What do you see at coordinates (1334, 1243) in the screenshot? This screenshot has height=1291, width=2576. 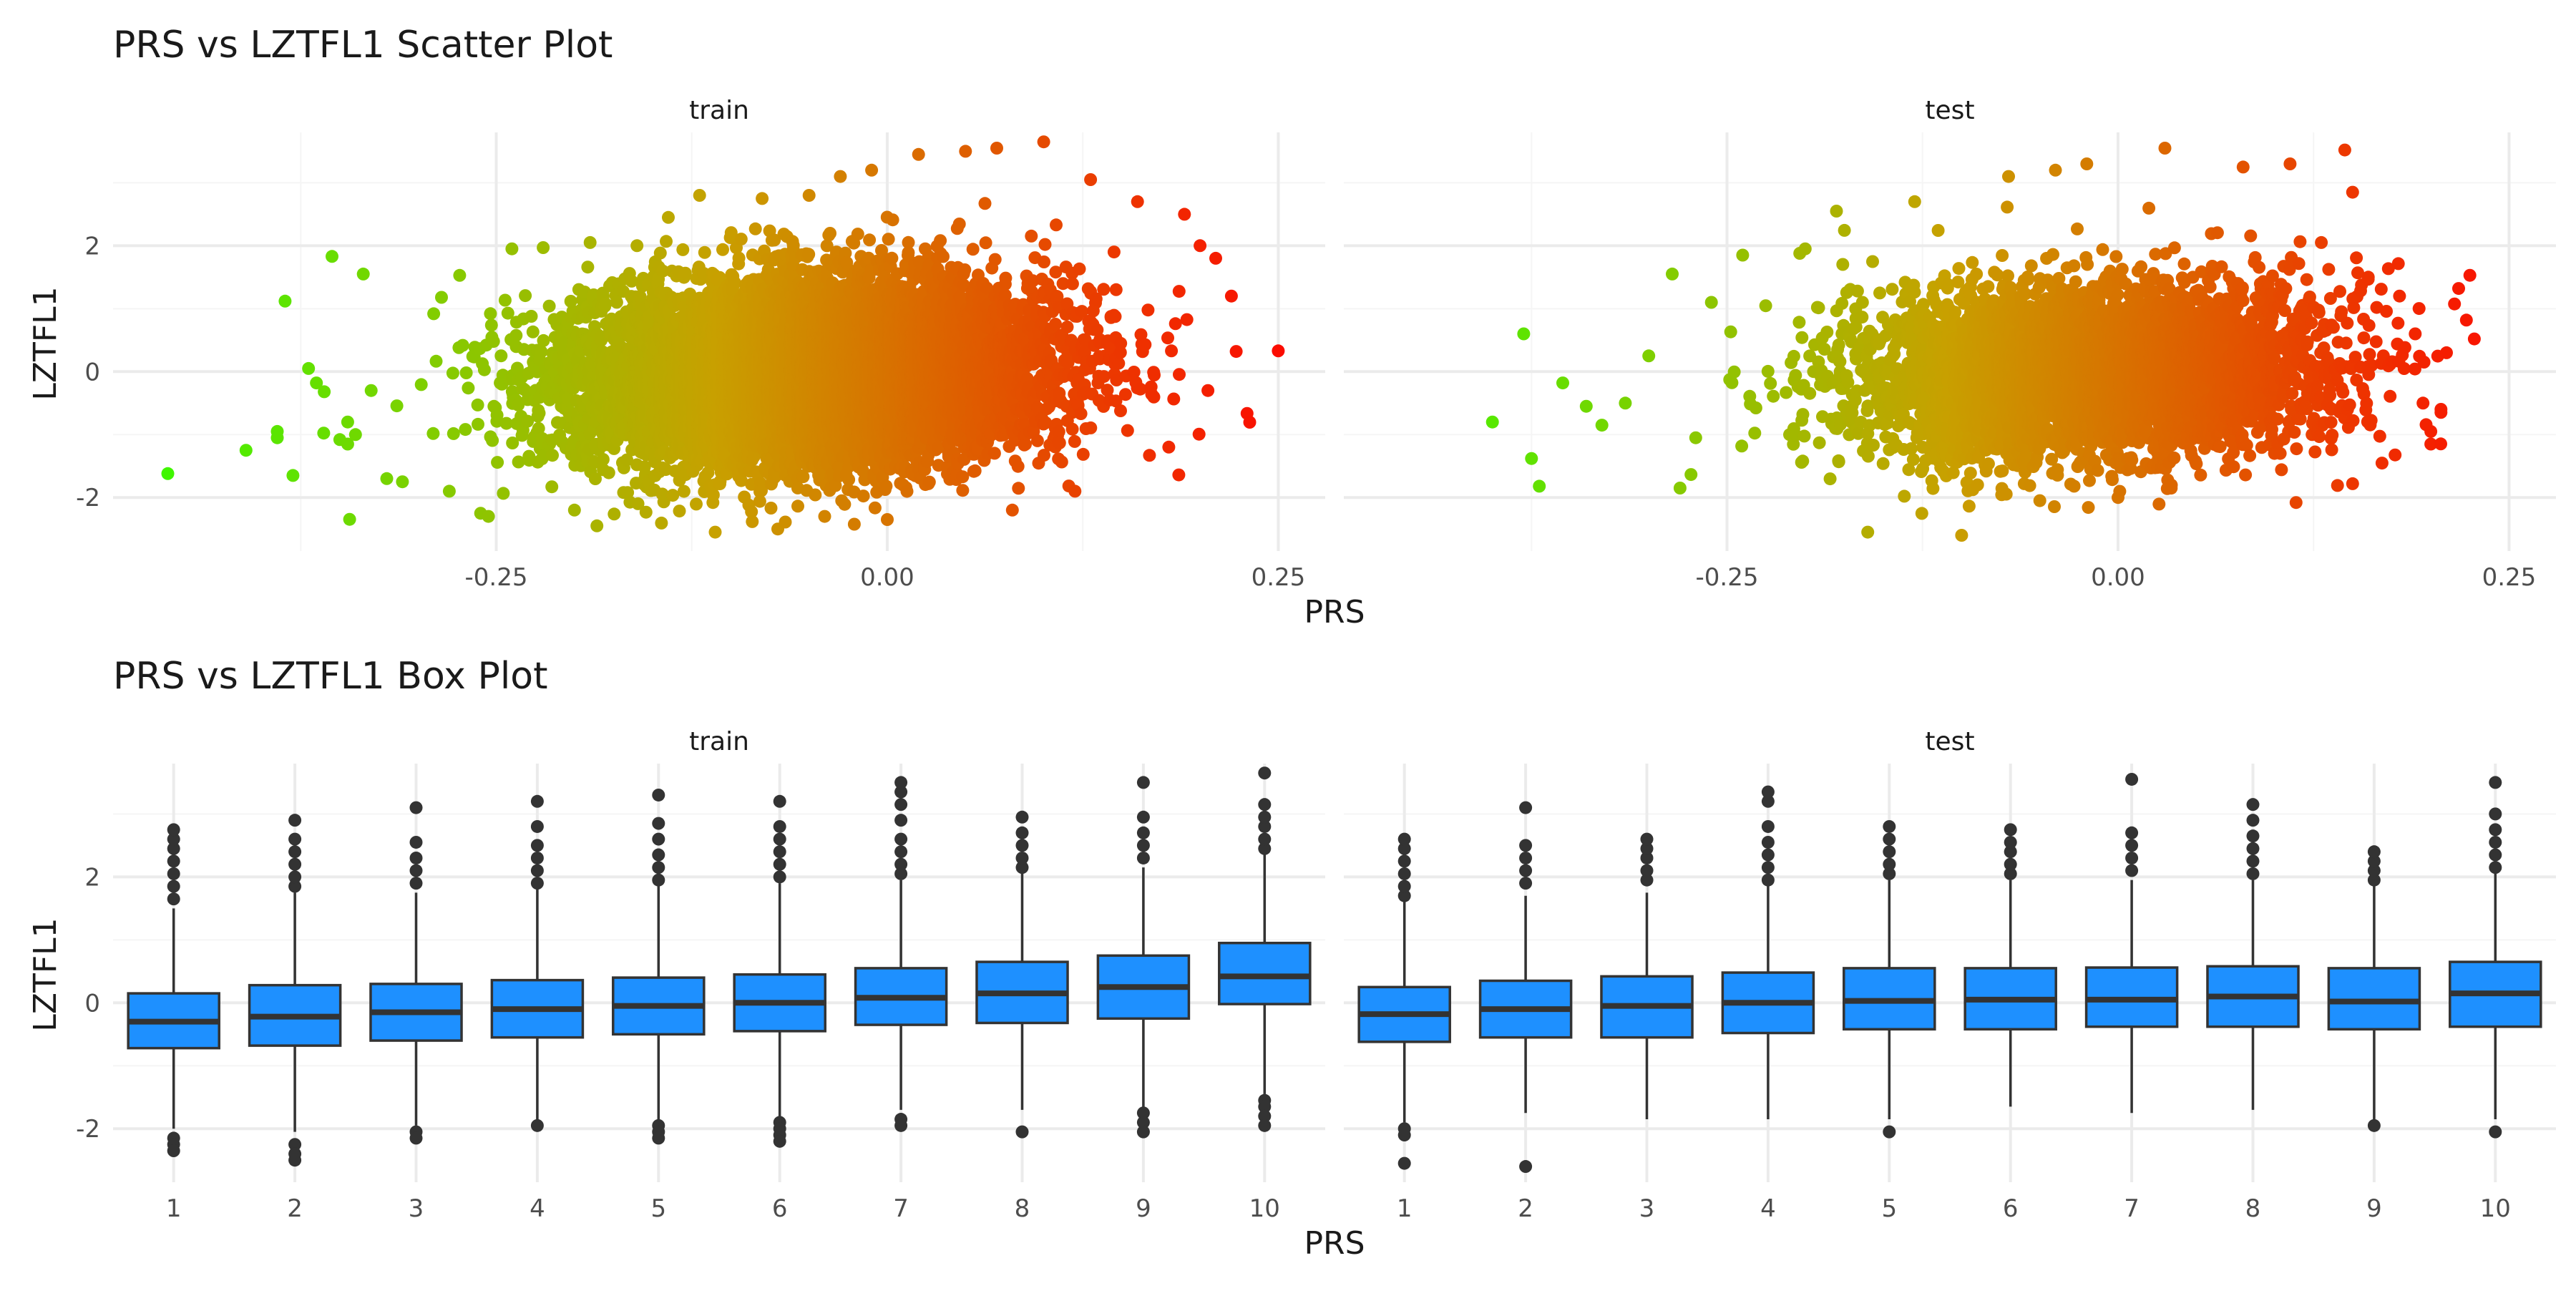 I see `box-x-axis-title: PRS` at bounding box center [1334, 1243].